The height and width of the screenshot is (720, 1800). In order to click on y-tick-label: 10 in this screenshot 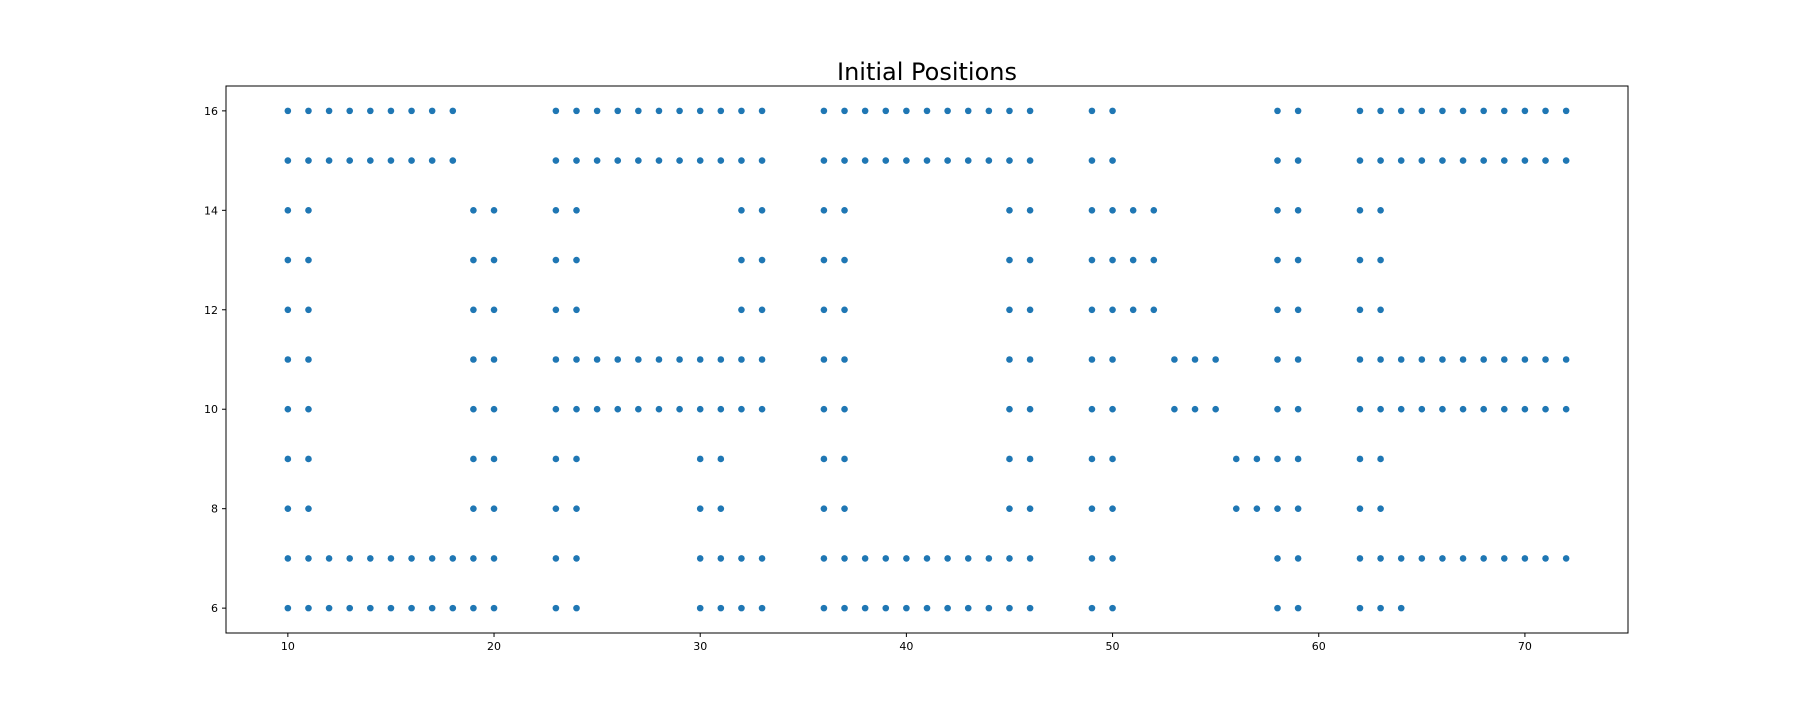, I will do `click(211, 409)`.